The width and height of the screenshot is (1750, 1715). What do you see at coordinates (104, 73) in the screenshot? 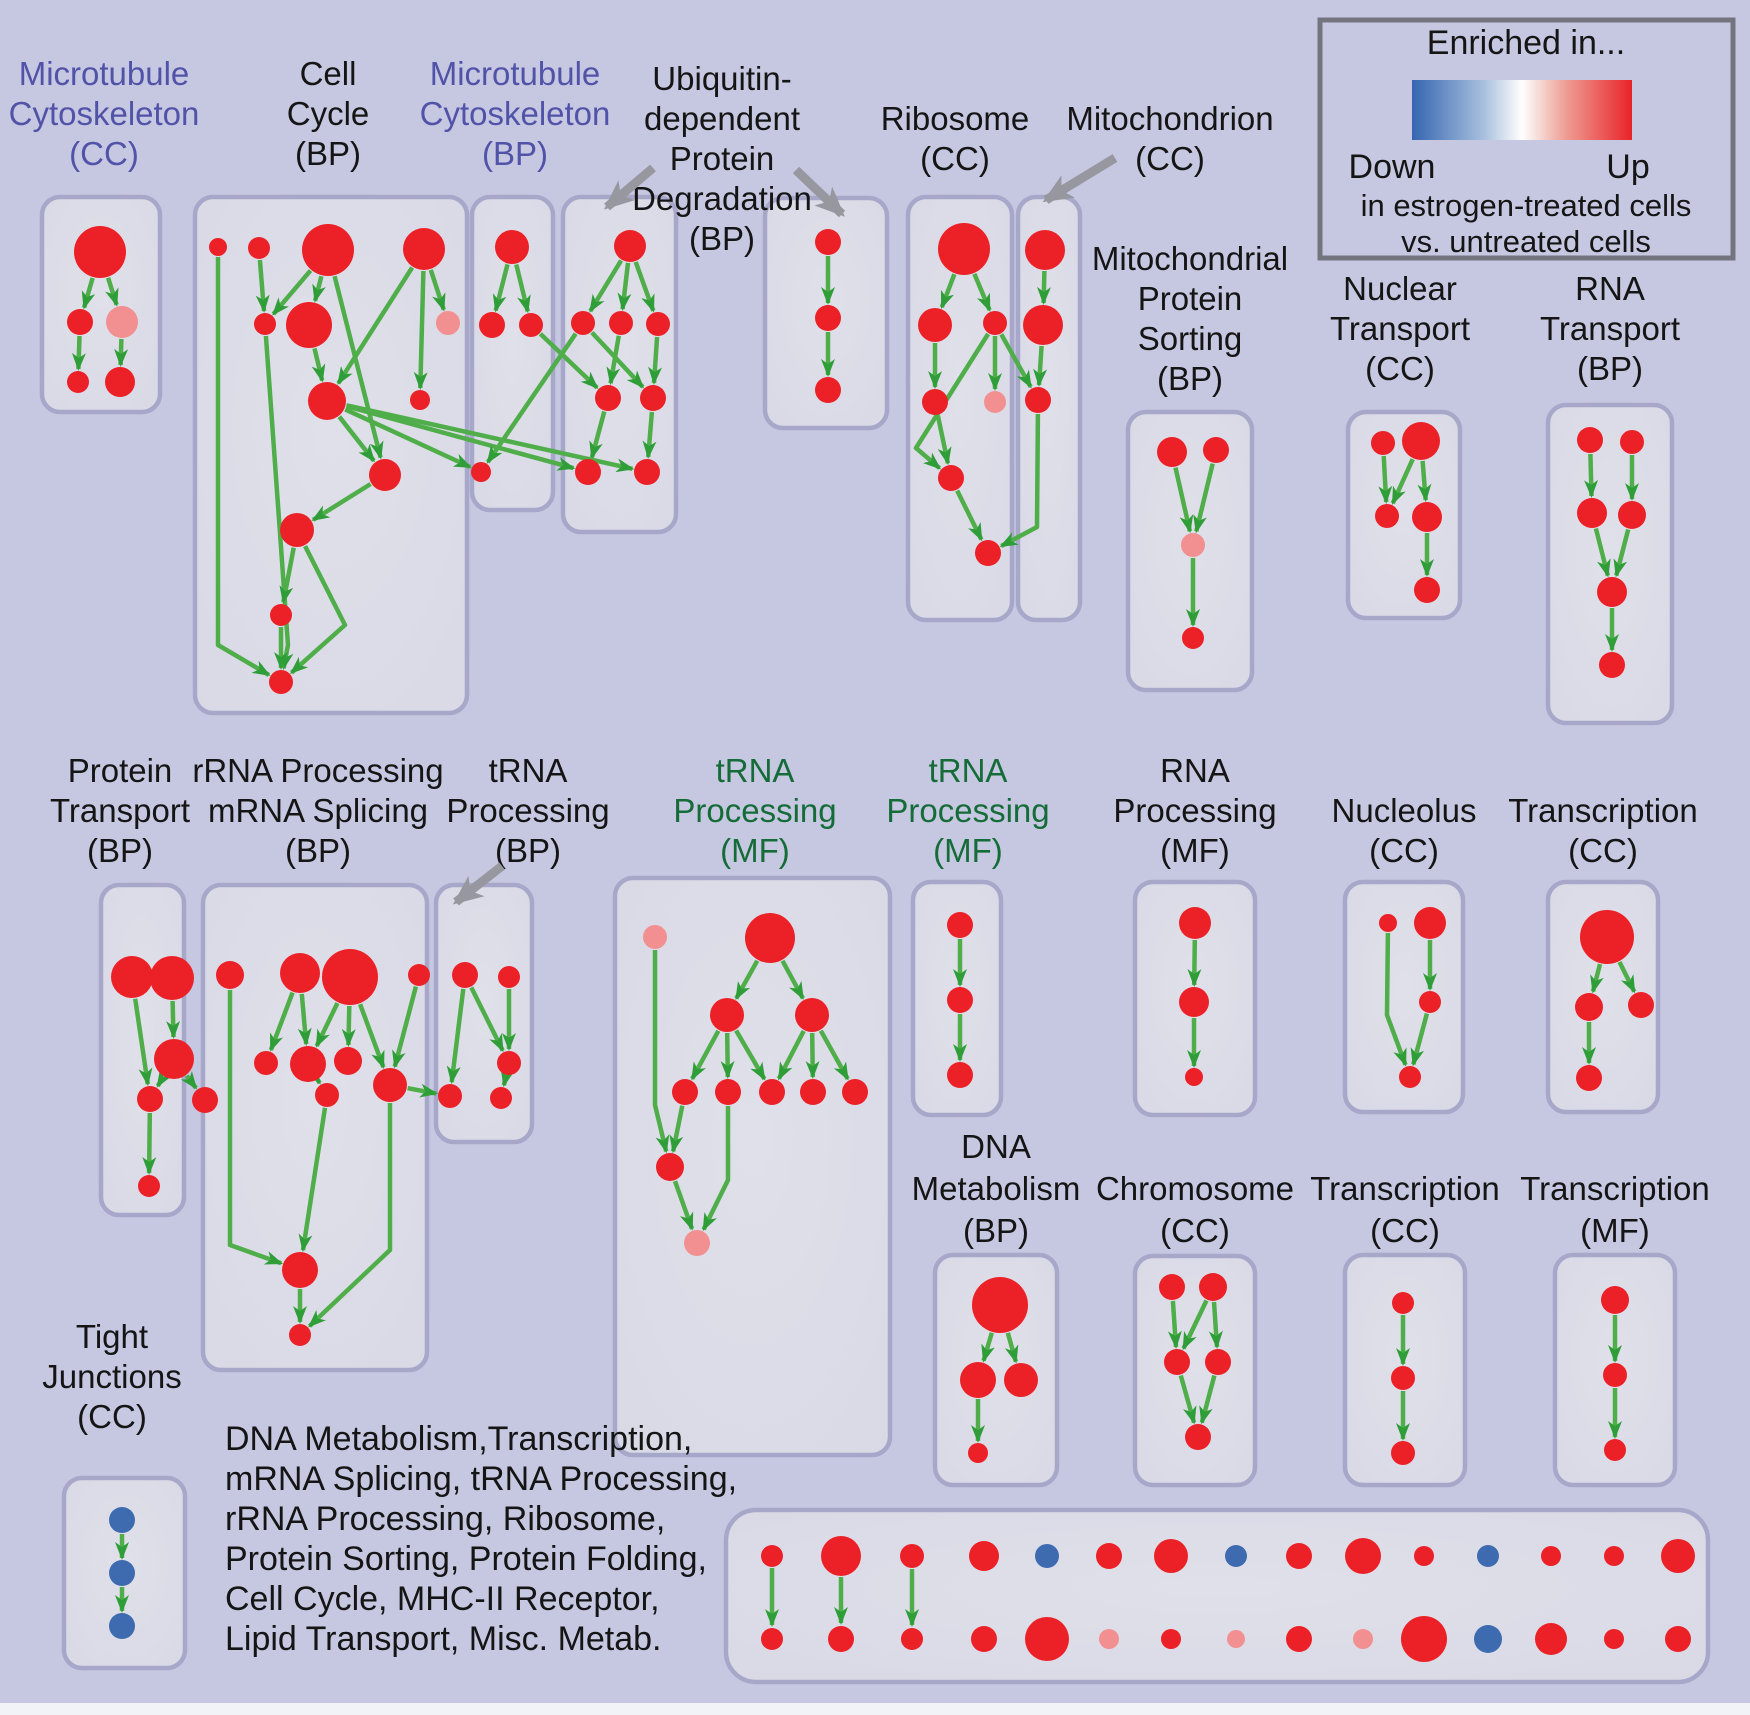
I see `cluster-label-mtcc: Microtubule` at bounding box center [104, 73].